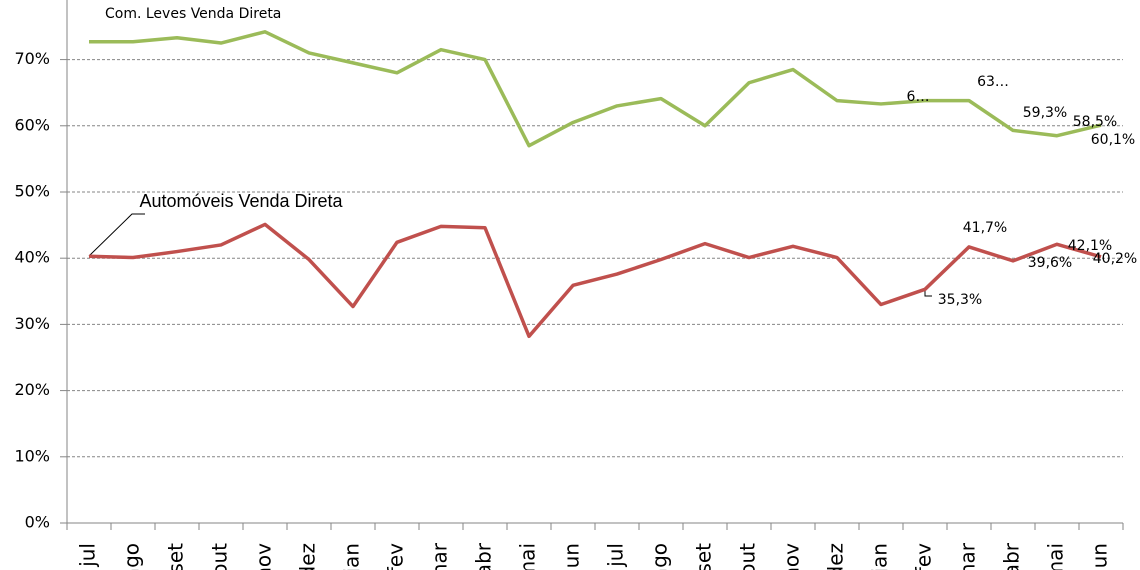  I want to click on data-label: 40,2%, so click(1115, 259).